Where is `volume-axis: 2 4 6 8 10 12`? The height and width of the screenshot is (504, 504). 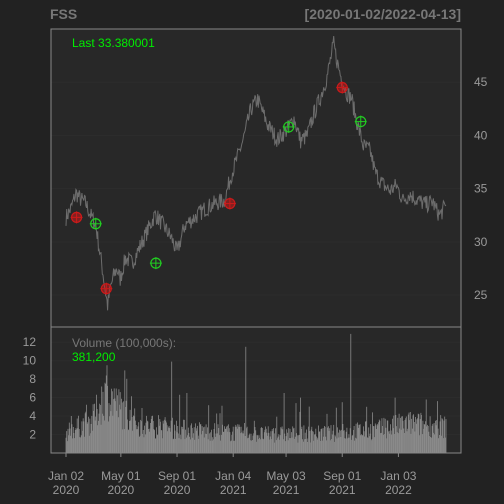
volume-axis: 2 4 6 8 10 12 is located at coordinates (30, 388).